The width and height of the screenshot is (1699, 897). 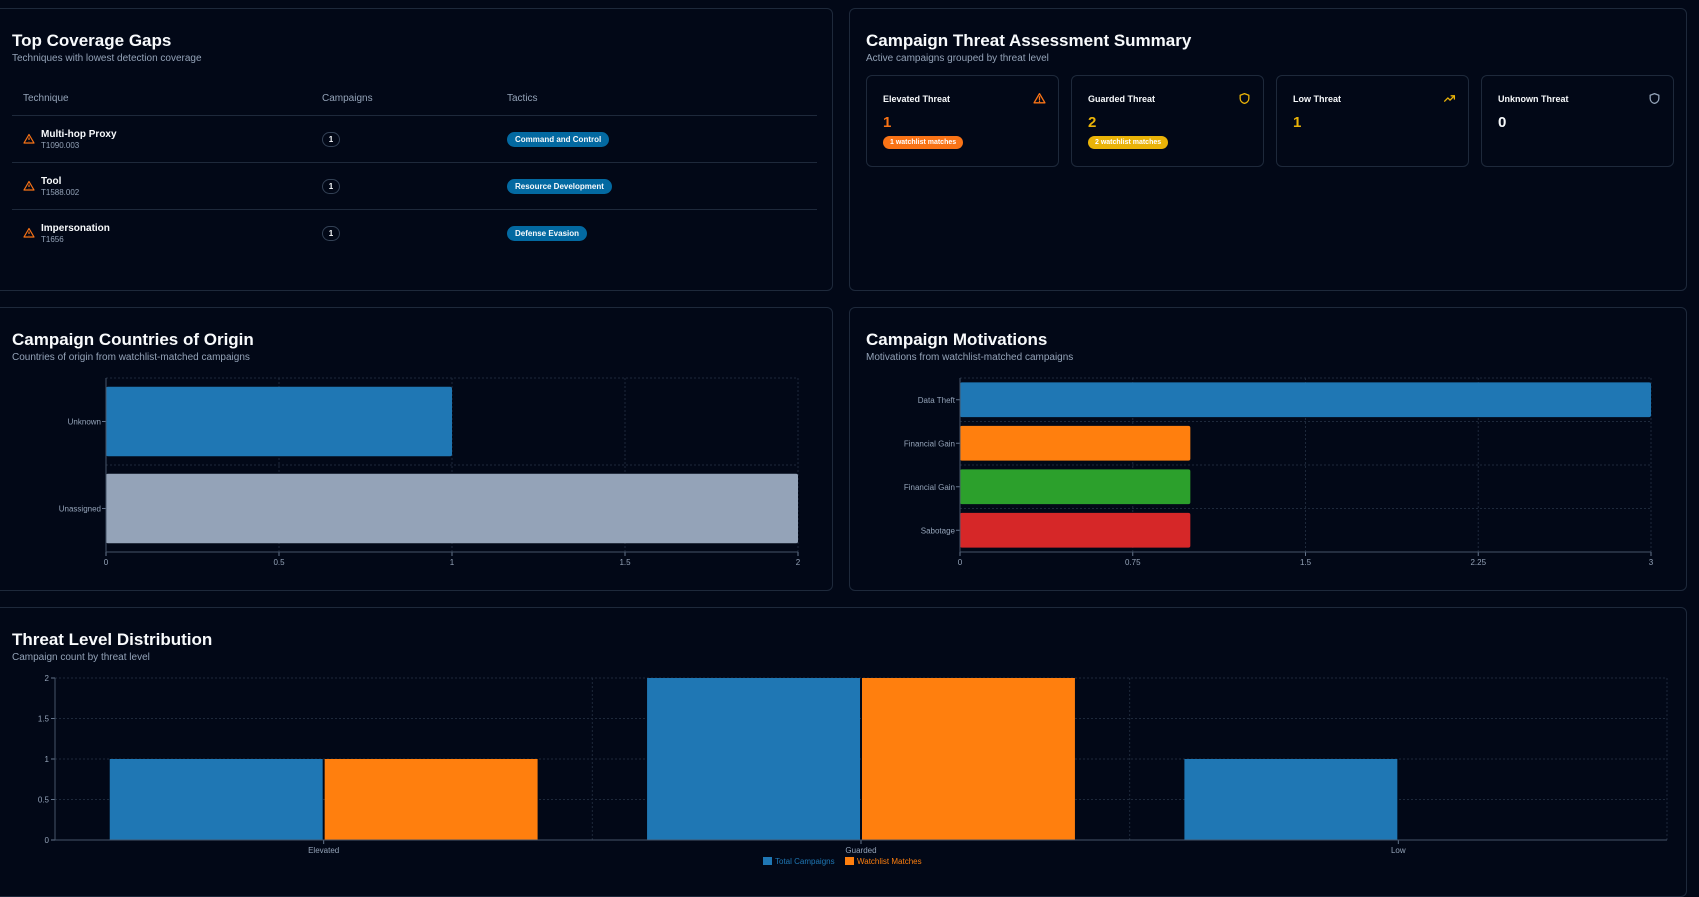 I want to click on tactic-badge: Resource Development, so click(x=559, y=186).